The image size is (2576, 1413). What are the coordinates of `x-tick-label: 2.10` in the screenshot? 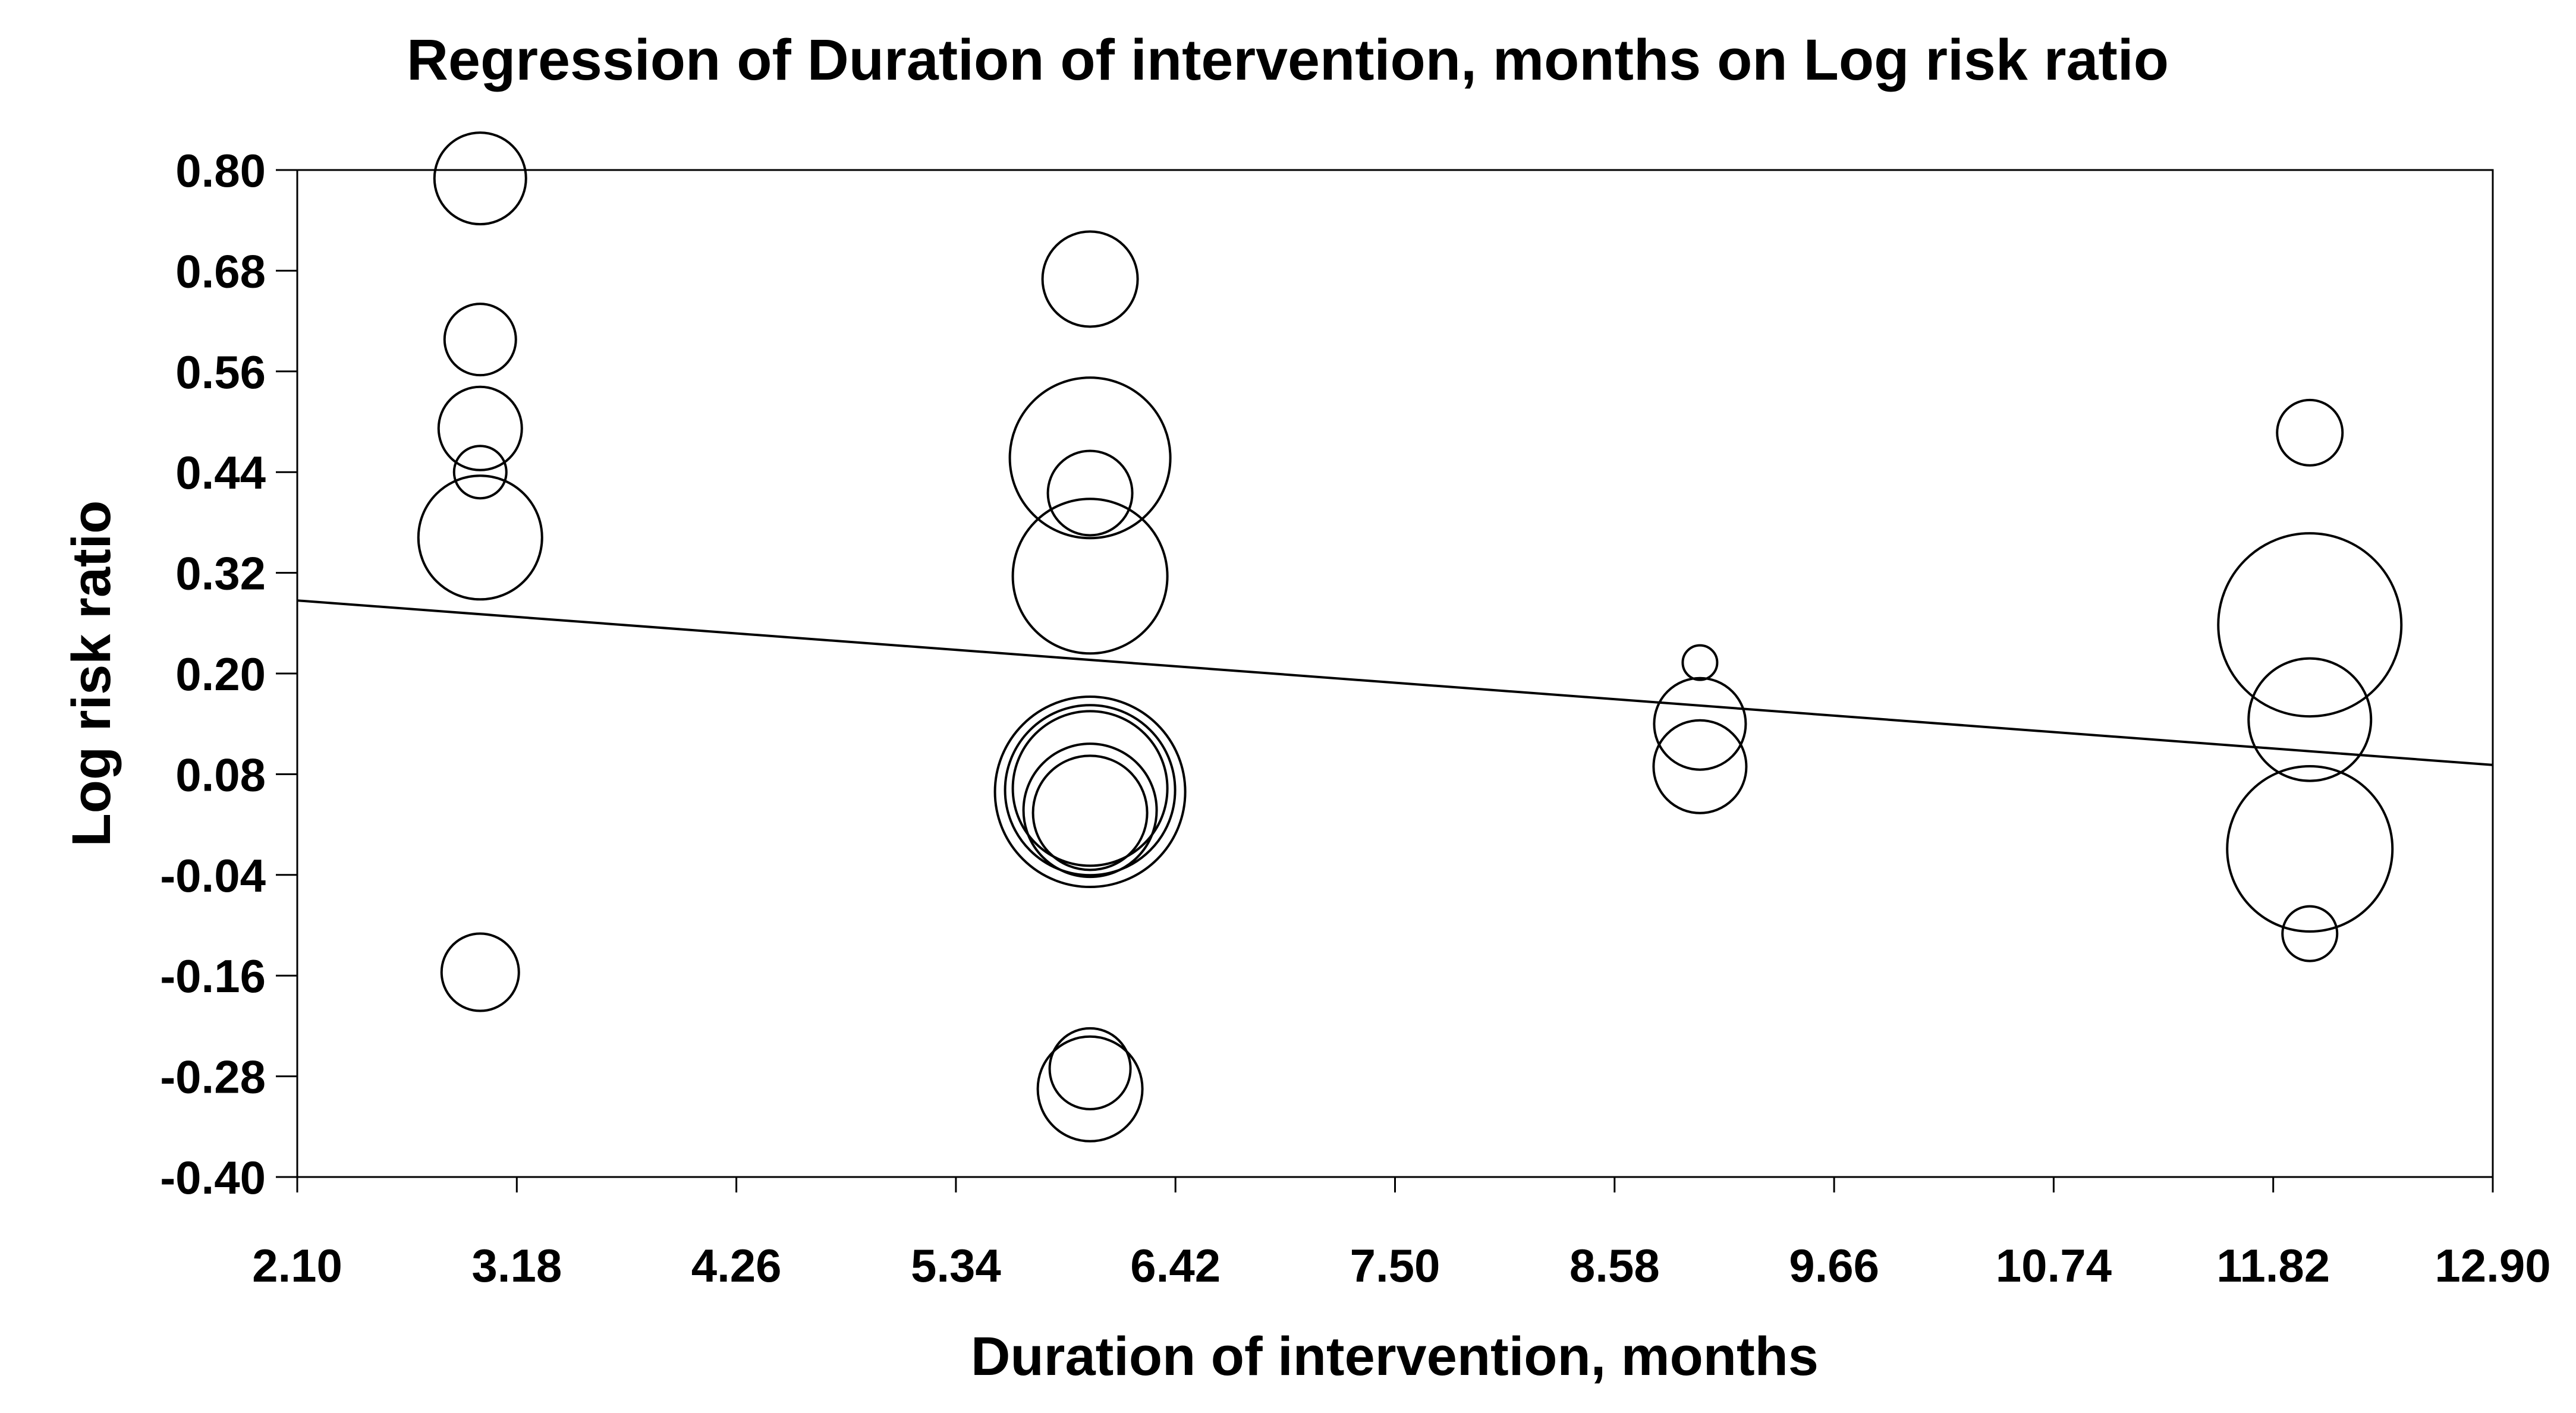 It's located at (297, 1265).